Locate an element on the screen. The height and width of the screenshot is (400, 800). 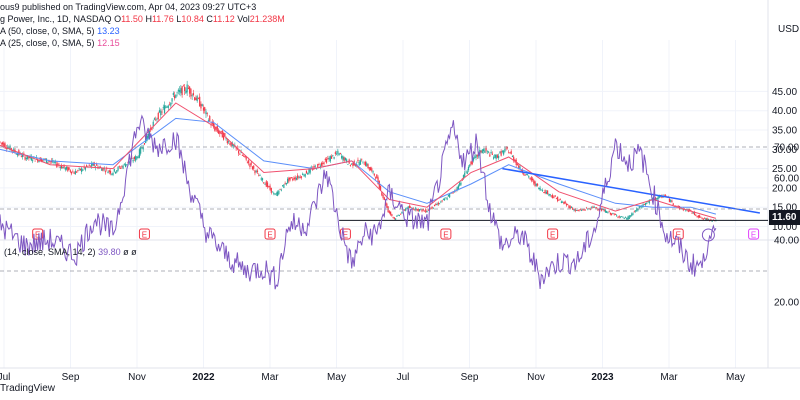
ma25-legend: A (25, close, 0, SMA, 5) 12.15 is located at coordinates (60, 43).